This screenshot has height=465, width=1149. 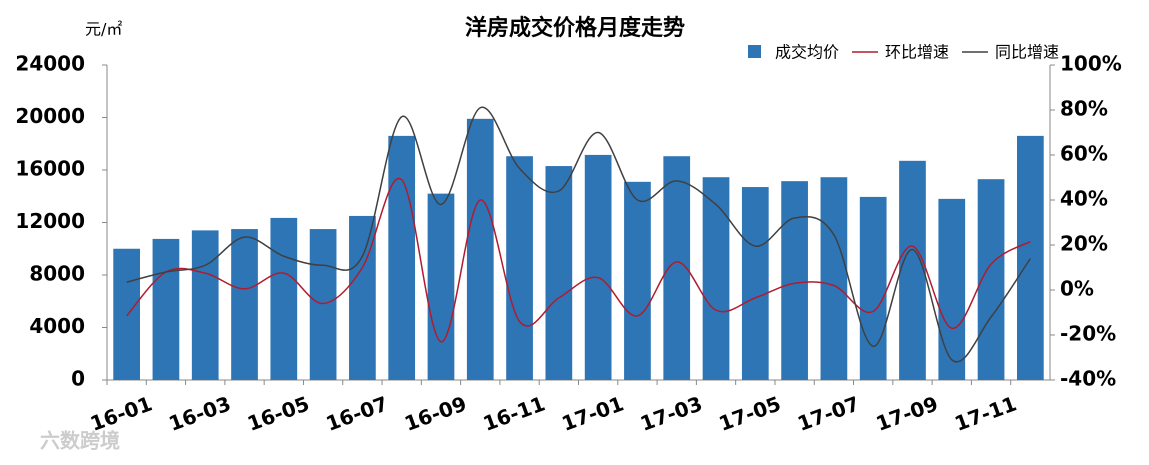 I want to click on legend-swatch, so click(x=754, y=51).